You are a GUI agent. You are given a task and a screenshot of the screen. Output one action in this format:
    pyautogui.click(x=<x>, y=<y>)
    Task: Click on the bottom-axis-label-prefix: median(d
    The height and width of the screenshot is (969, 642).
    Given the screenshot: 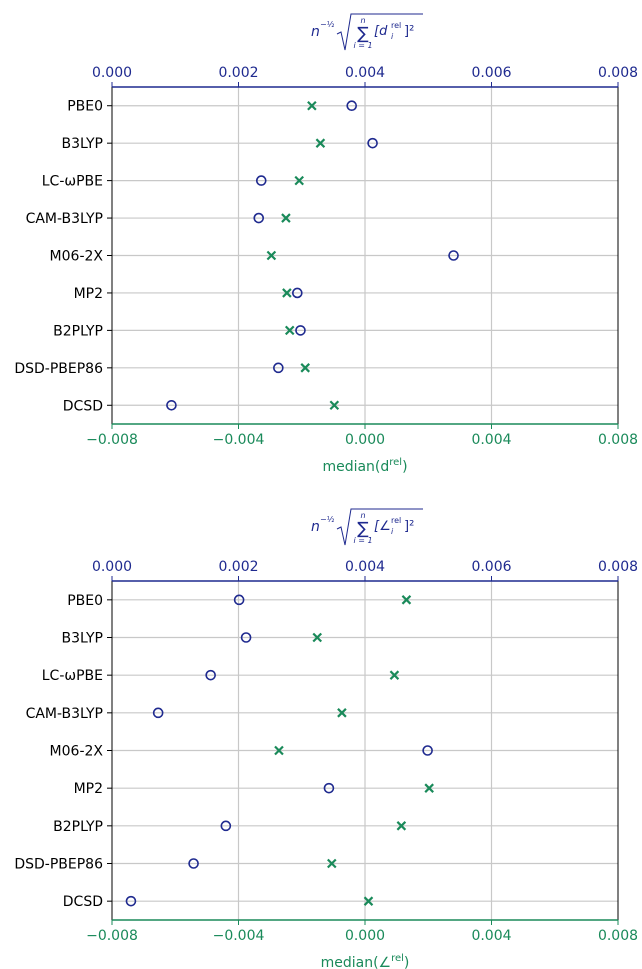 What is the action you would take?
    pyautogui.click(x=355, y=467)
    